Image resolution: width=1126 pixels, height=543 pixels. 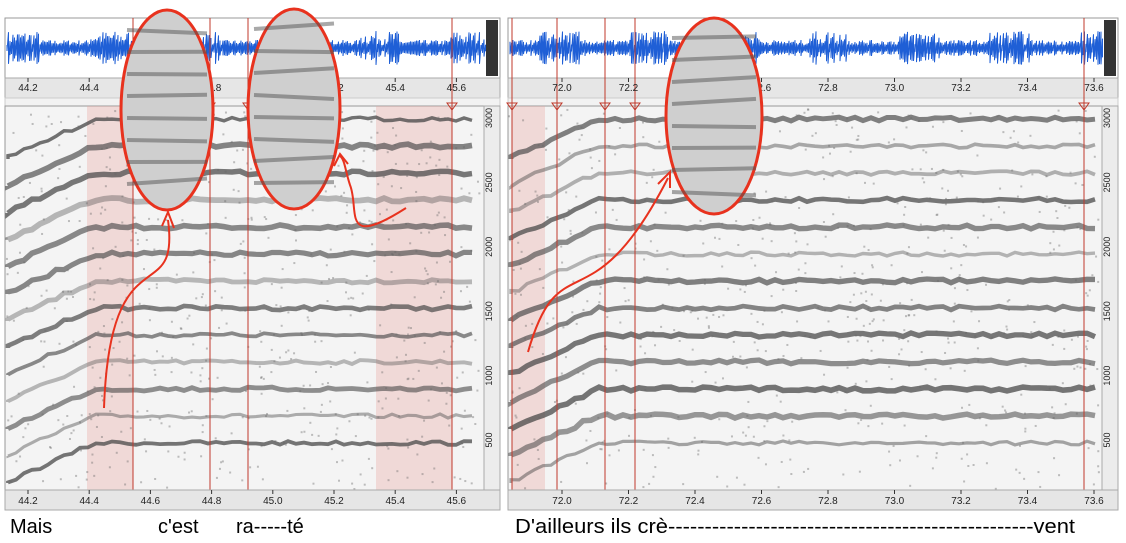 I want to click on freq-tick-label: 1000, so click(x=489, y=376).